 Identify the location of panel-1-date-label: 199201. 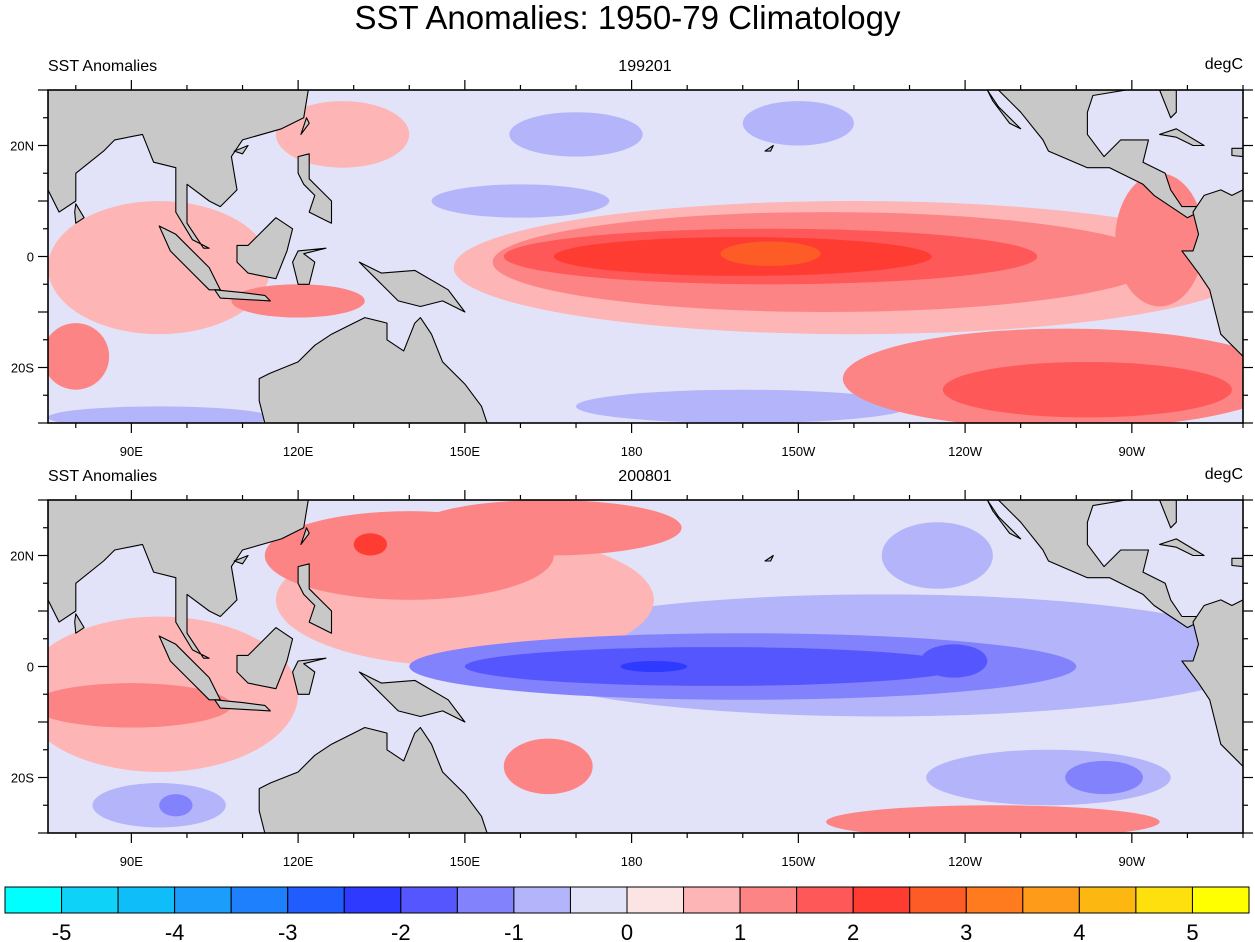
(645, 66).